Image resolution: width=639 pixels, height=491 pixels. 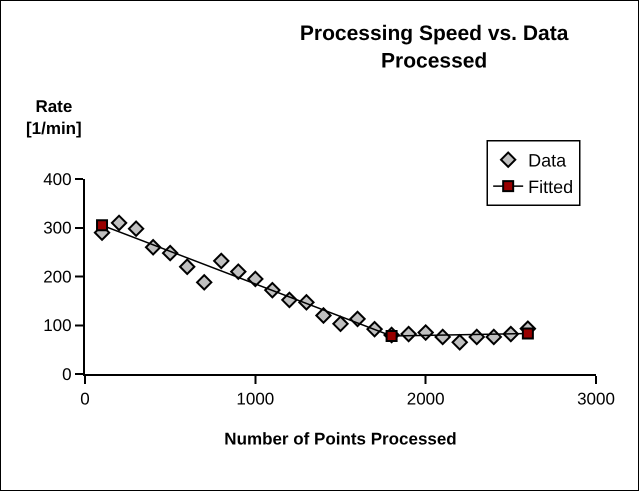 I want to click on x-tick-label: 0, so click(x=85, y=398).